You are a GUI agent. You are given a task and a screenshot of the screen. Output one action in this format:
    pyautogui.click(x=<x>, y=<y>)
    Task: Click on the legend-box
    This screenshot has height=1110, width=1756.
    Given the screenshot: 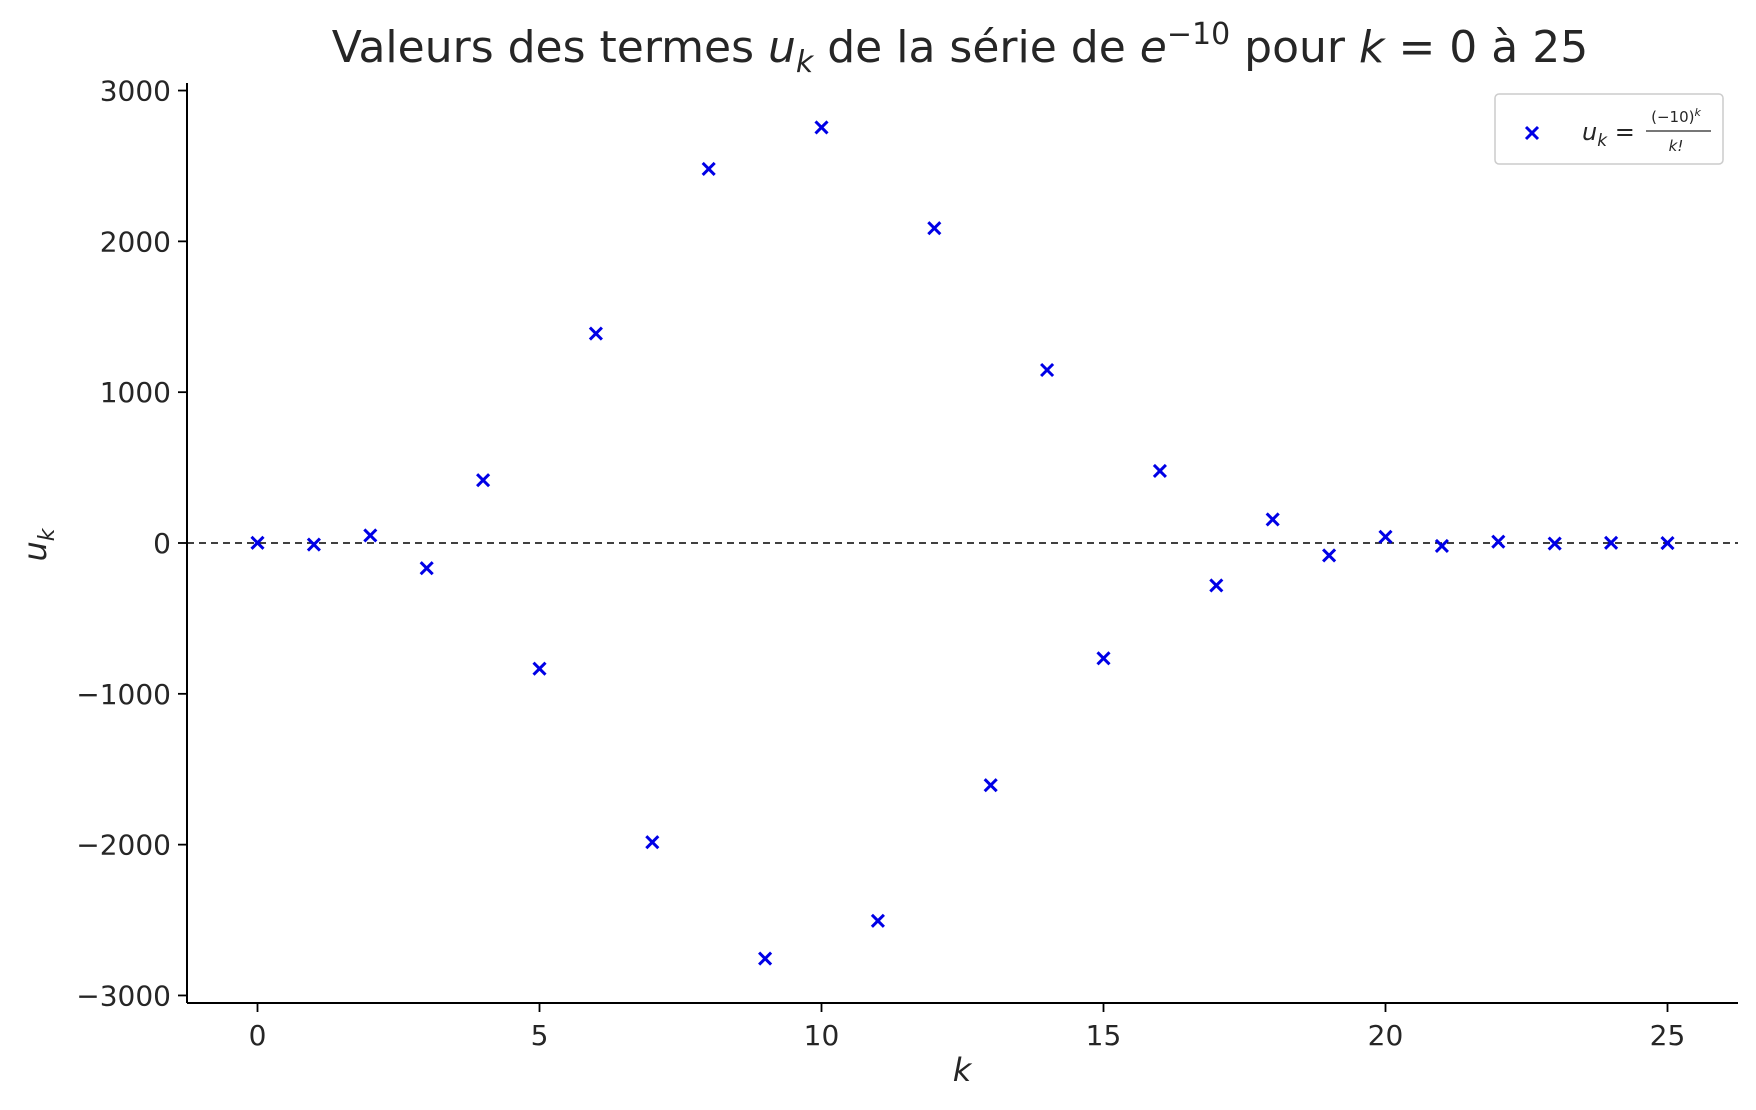 What is the action you would take?
    pyautogui.click(x=1609, y=129)
    